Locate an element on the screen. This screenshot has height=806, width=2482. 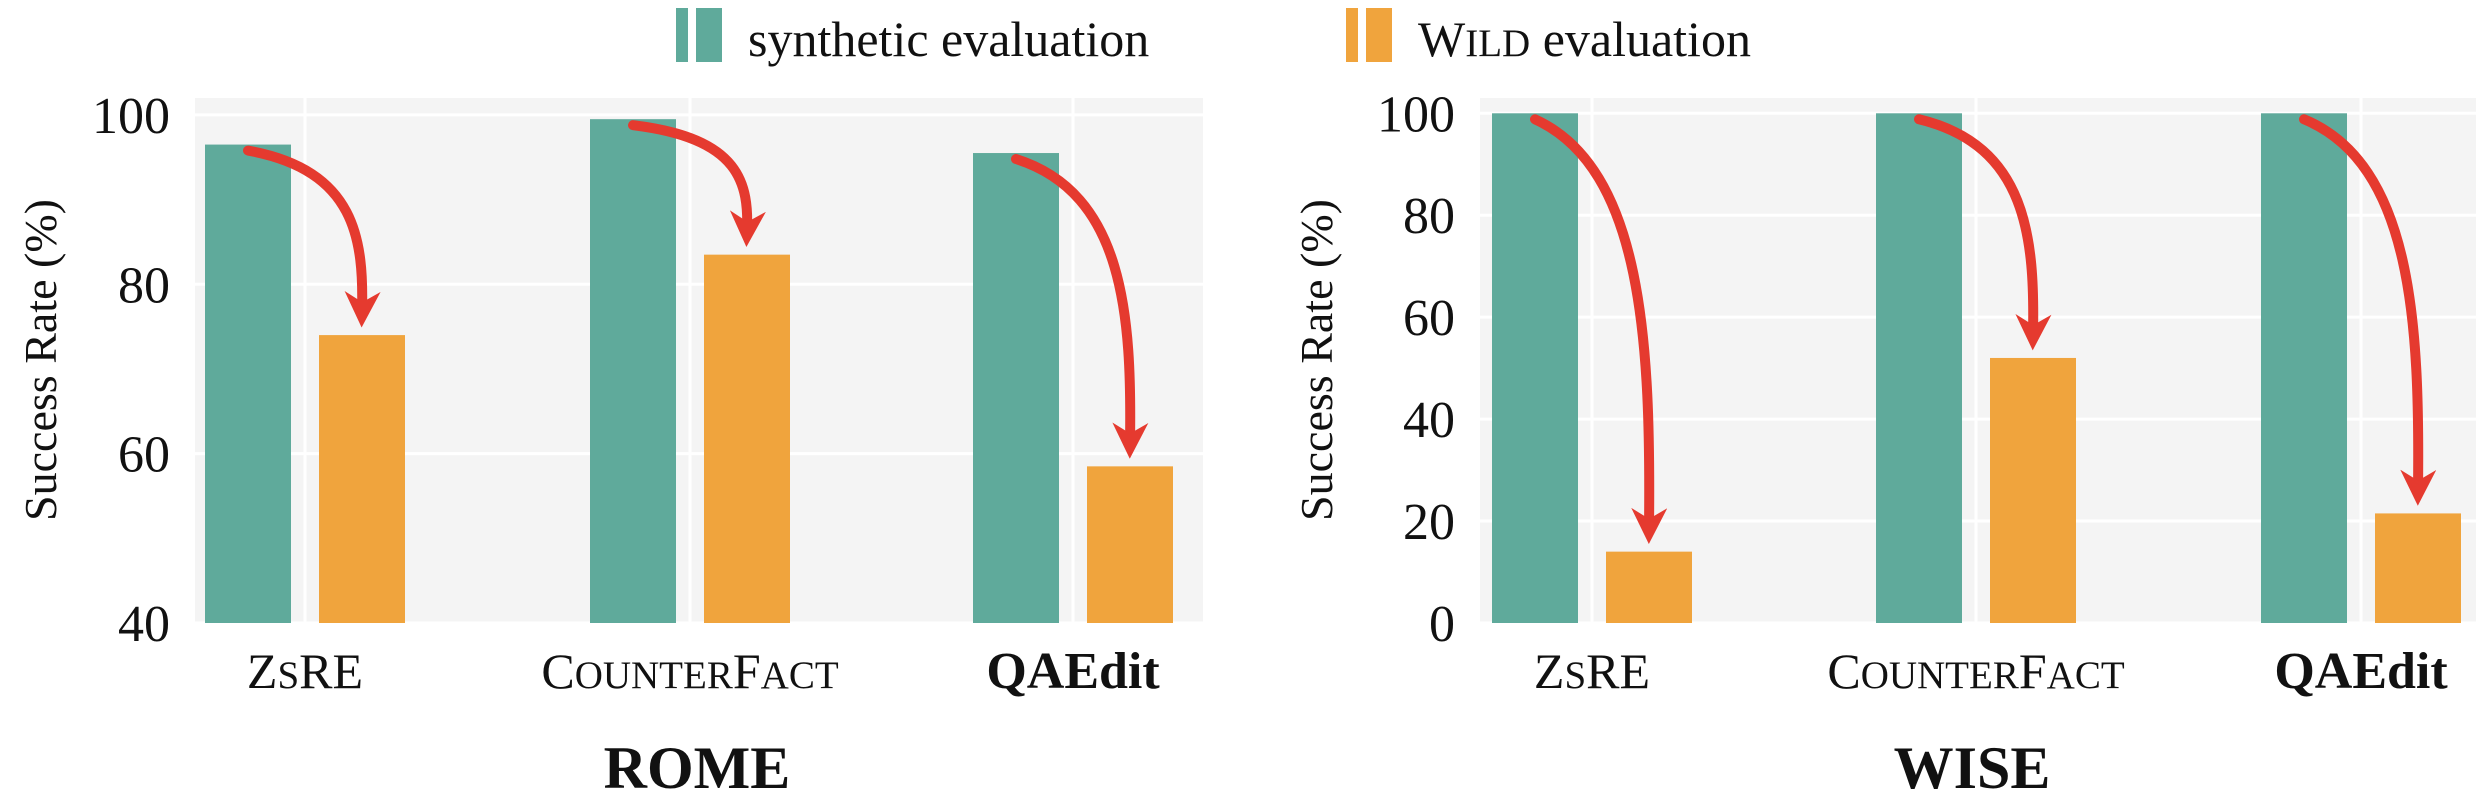
y-tick-label: 0 is located at coordinates (1442, 624).